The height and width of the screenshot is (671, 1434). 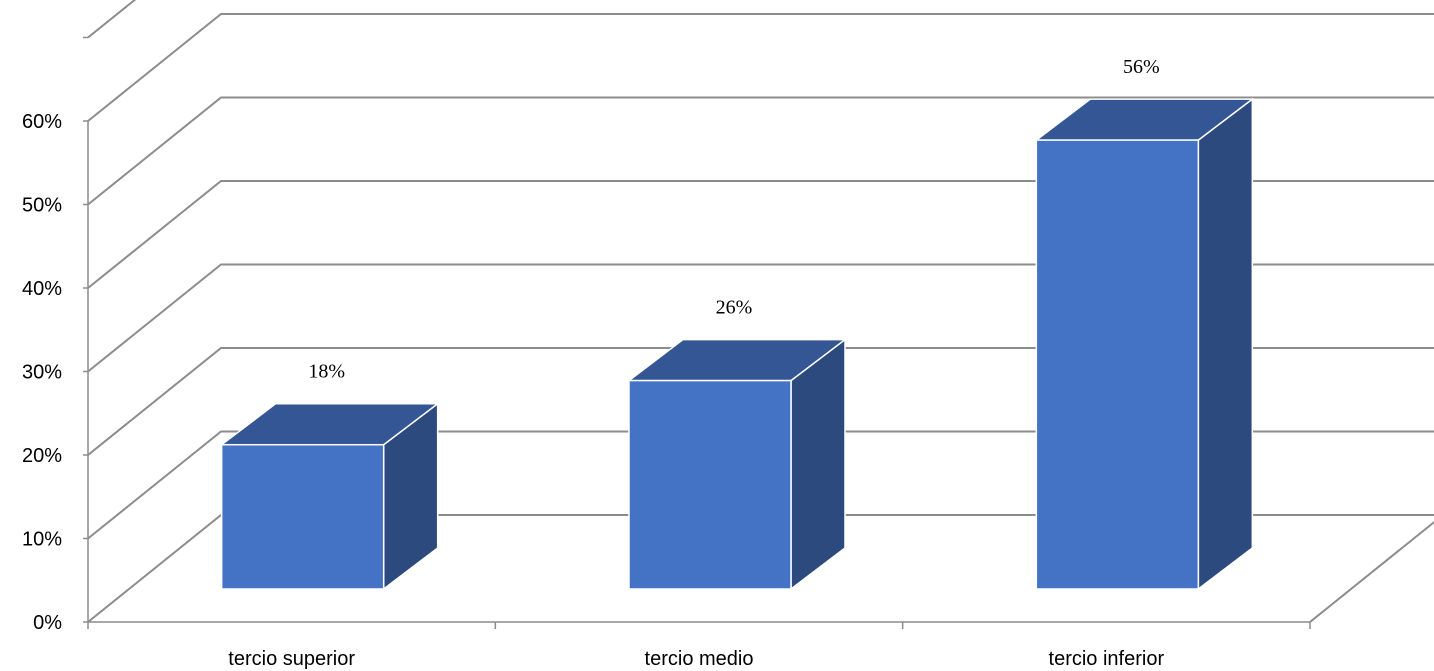 What do you see at coordinates (47, 623) in the screenshot?
I see `y-tick-label: 0%` at bounding box center [47, 623].